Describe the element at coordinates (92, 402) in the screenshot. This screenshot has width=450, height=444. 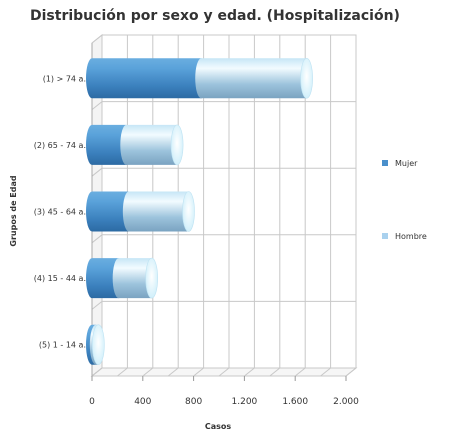
I see `x-tick-label: 0` at that location.